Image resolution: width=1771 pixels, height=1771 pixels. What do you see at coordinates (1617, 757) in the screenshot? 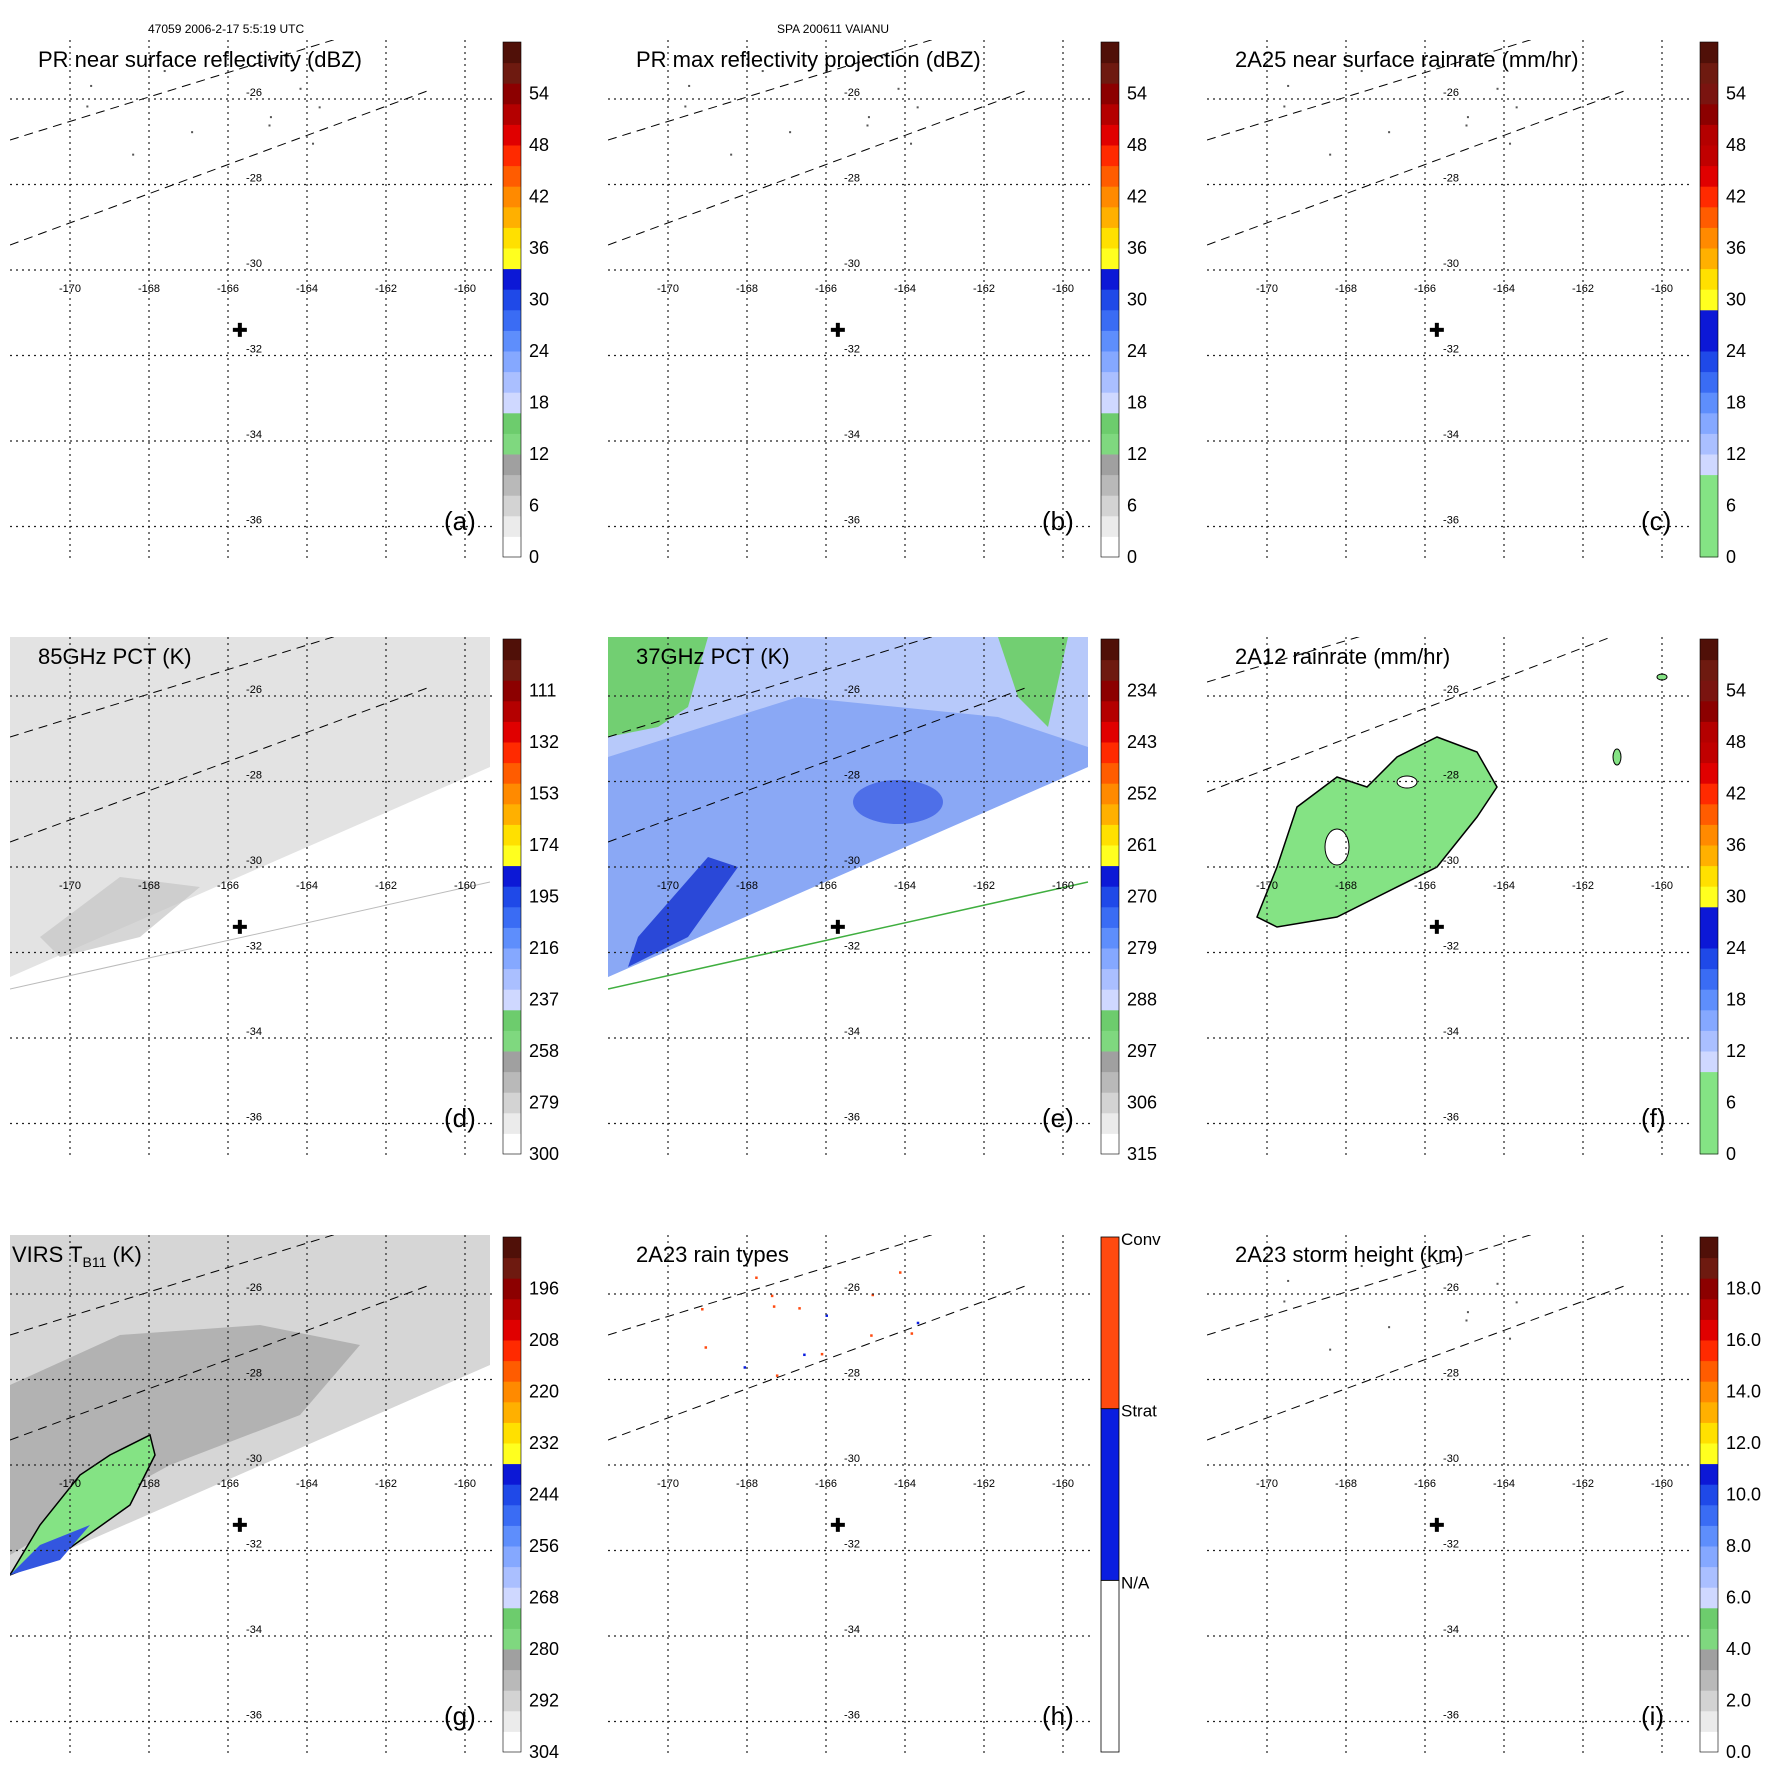
I see `rain-cell` at bounding box center [1617, 757].